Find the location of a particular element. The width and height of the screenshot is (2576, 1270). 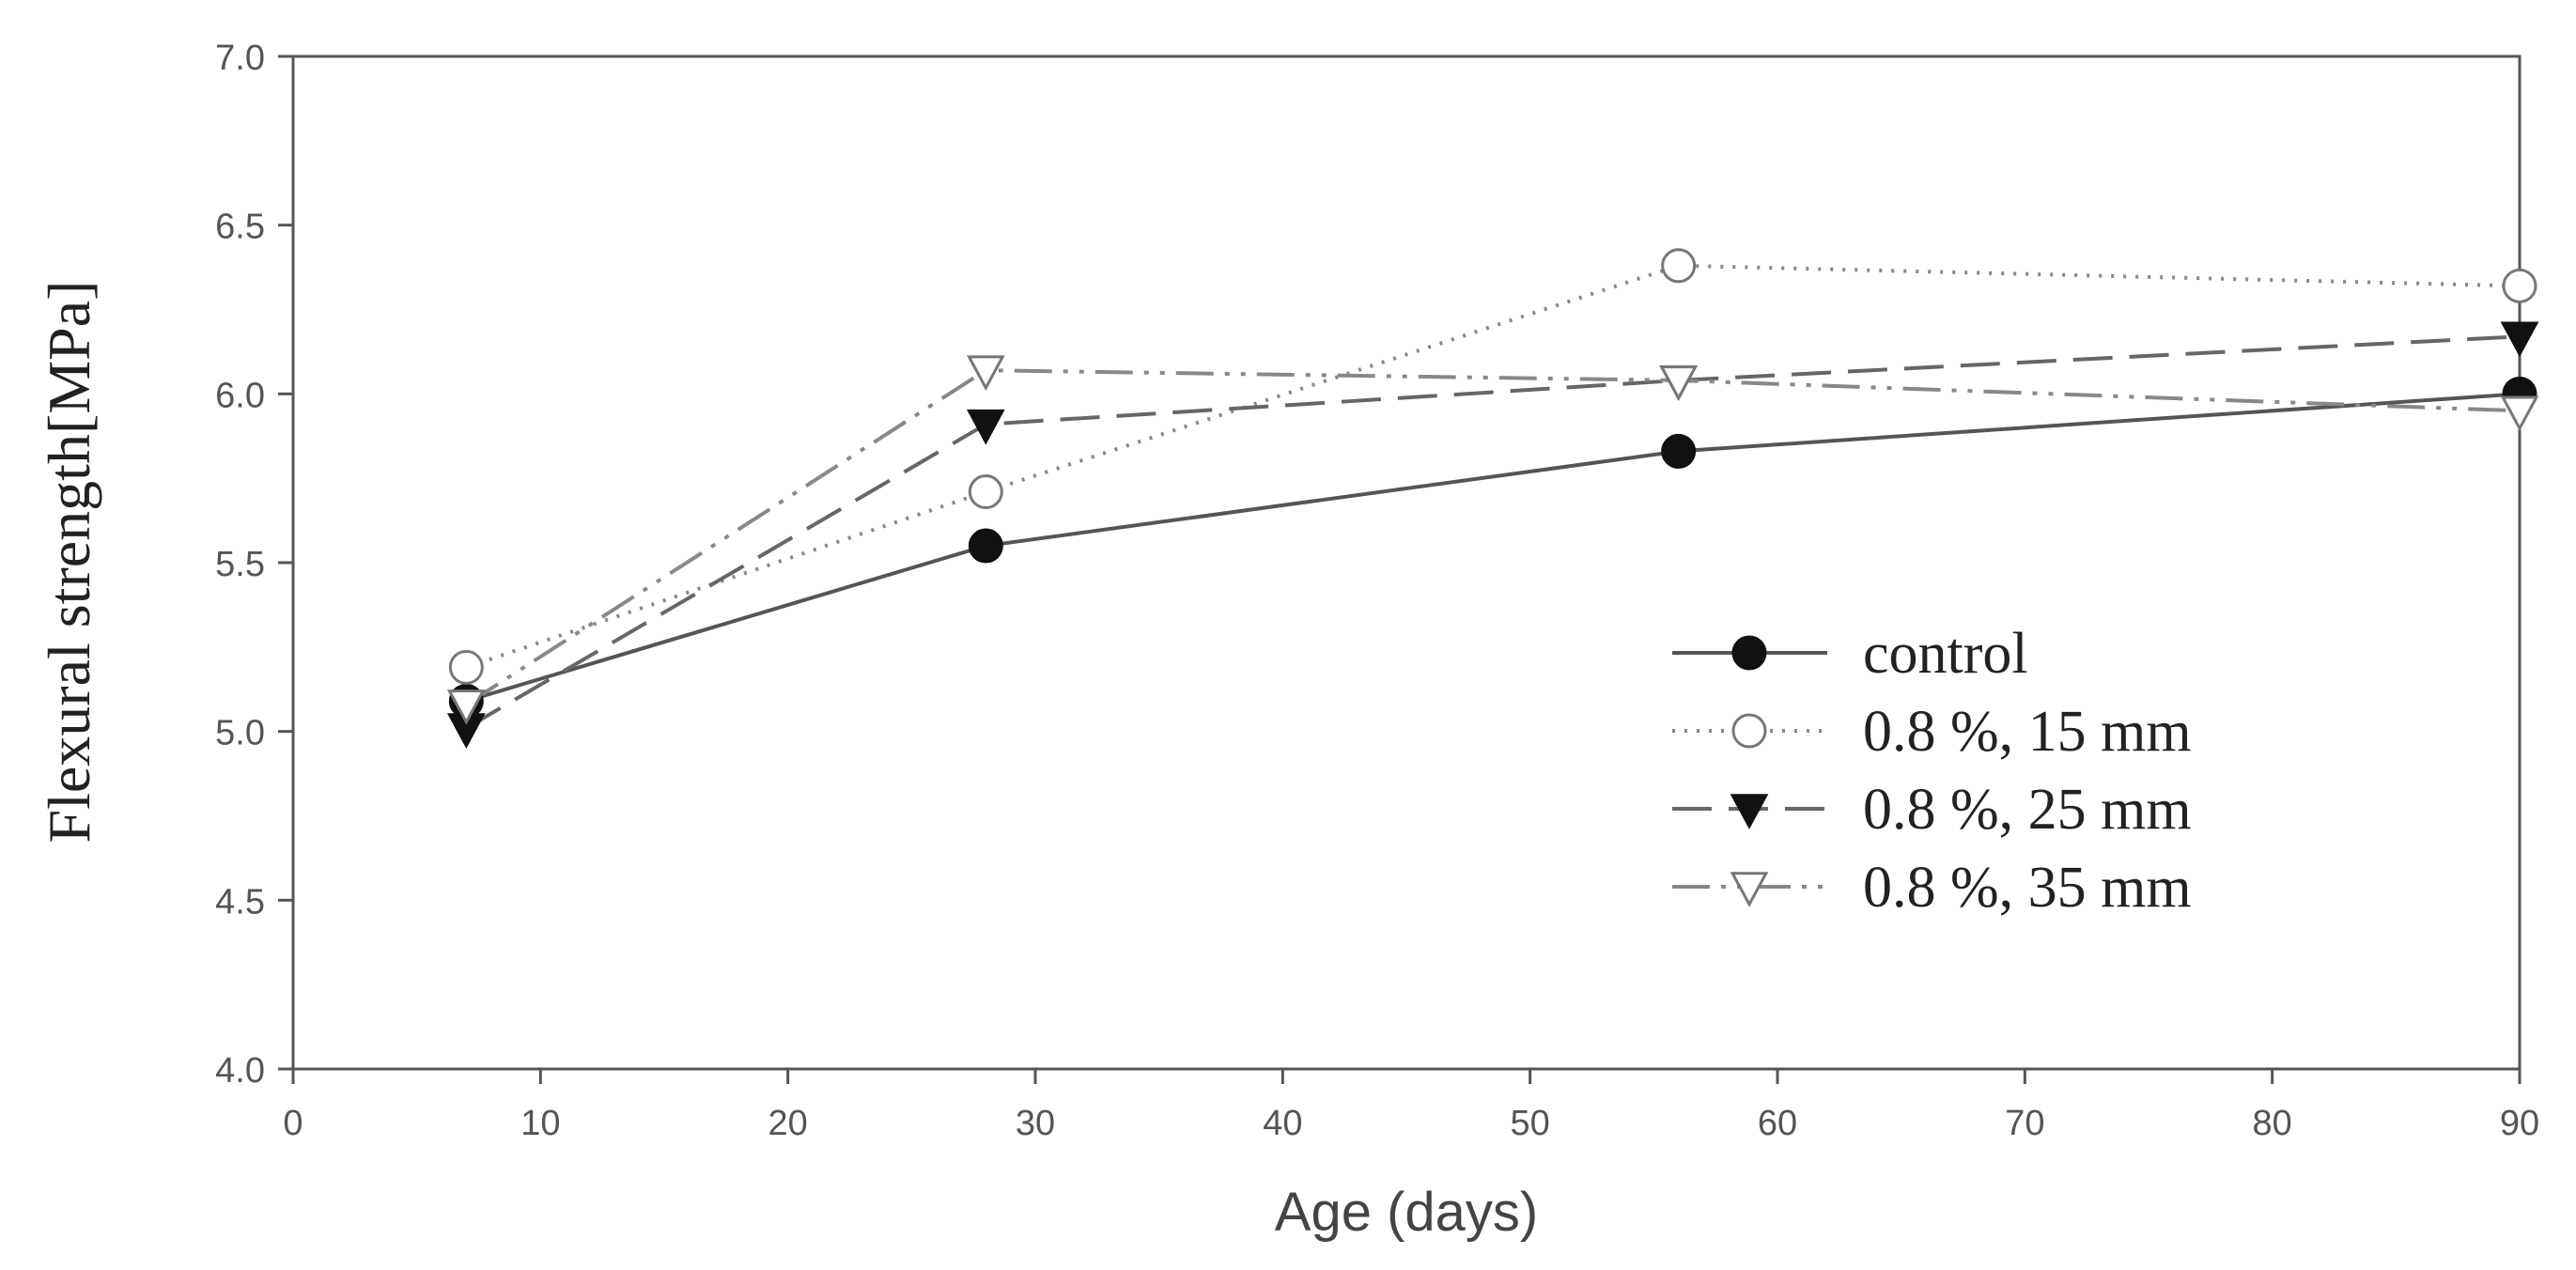

data-point-s1-p3 is located at coordinates (2519, 285).